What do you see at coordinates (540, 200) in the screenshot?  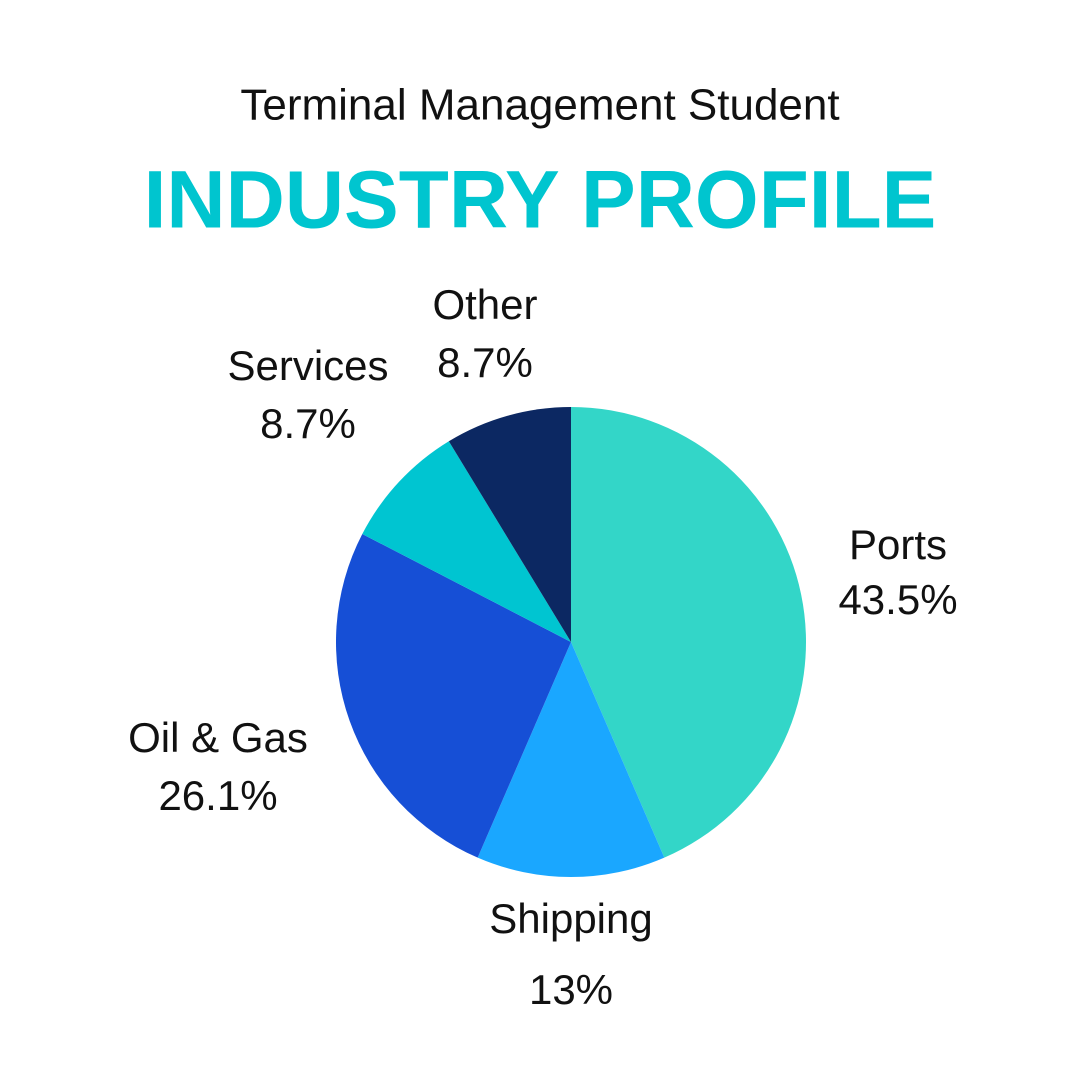 I see `chart-subtitle: INDUSTRY PROFILE` at bounding box center [540, 200].